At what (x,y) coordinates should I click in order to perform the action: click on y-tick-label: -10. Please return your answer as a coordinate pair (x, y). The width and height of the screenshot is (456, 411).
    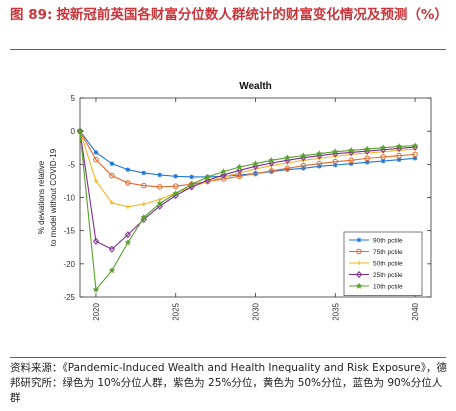
    Looking at the image, I should click on (69, 198).